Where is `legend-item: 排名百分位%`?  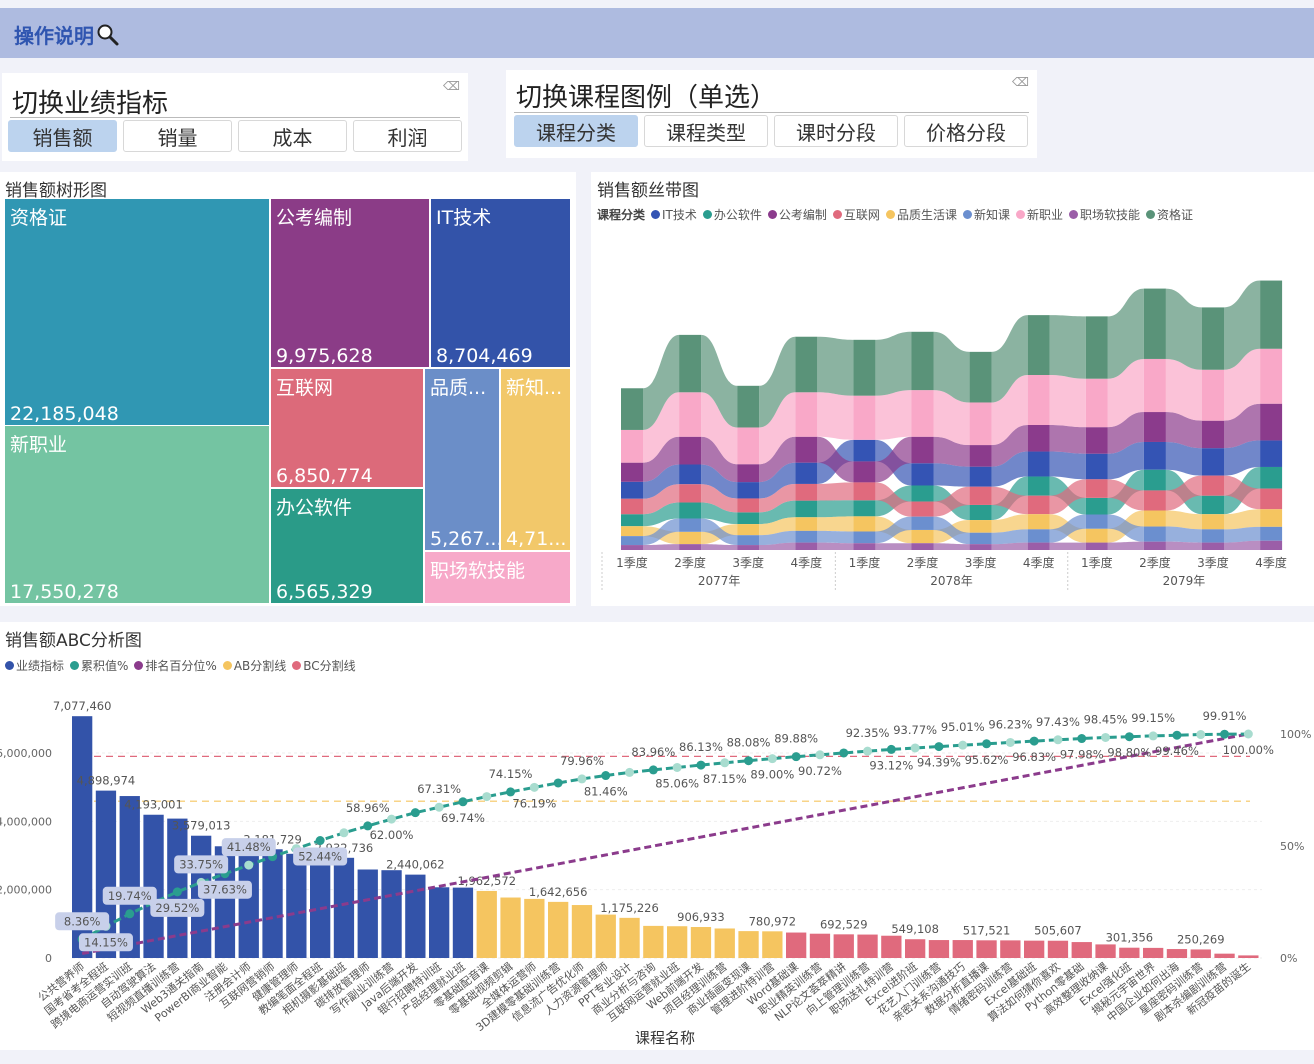 legend-item: 排名百分位% is located at coordinates (175, 665).